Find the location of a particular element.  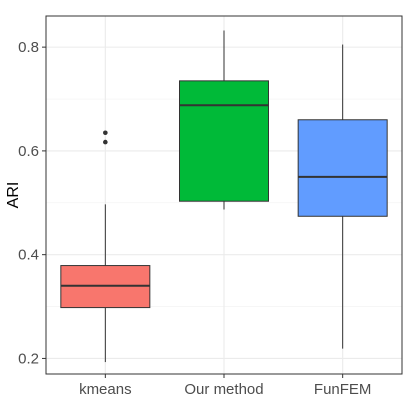

box-our-method is located at coordinates (224, 120).